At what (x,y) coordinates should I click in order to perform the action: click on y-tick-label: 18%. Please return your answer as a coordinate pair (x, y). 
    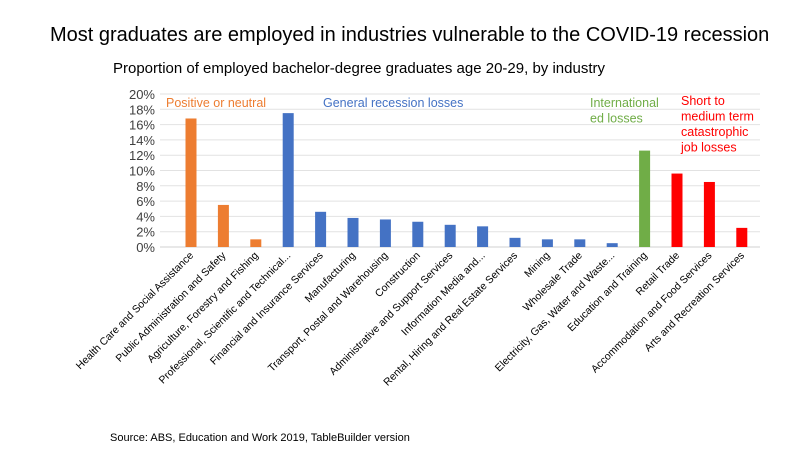
    Looking at the image, I should click on (142, 109).